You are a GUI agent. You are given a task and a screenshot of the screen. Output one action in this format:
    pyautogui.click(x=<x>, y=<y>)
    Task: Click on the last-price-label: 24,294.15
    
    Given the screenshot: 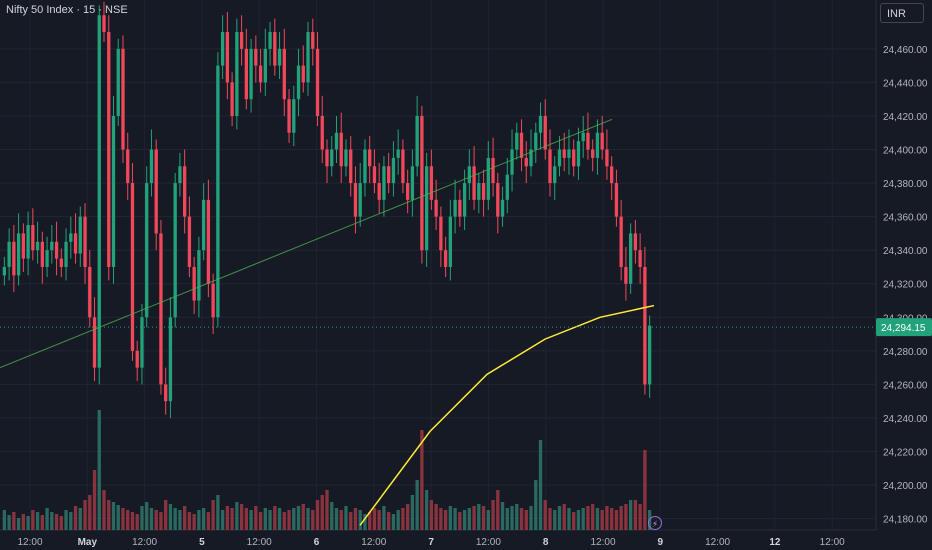 What is the action you would take?
    pyautogui.click(x=903, y=328)
    